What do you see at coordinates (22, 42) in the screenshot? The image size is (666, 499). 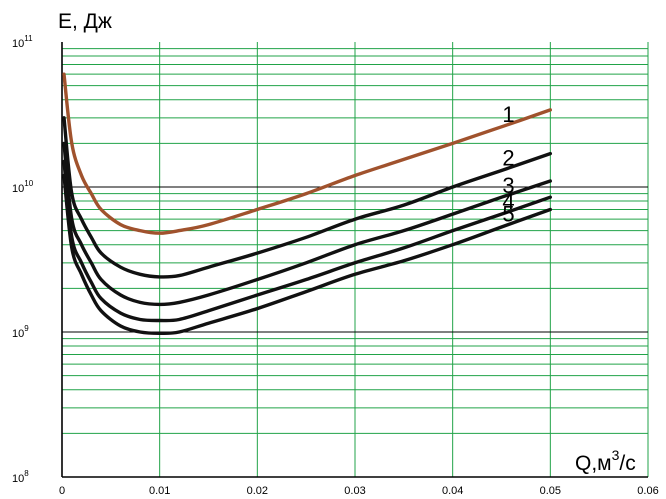 I see `y-tick-label: 10¹¹` at bounding box center [22, 42].